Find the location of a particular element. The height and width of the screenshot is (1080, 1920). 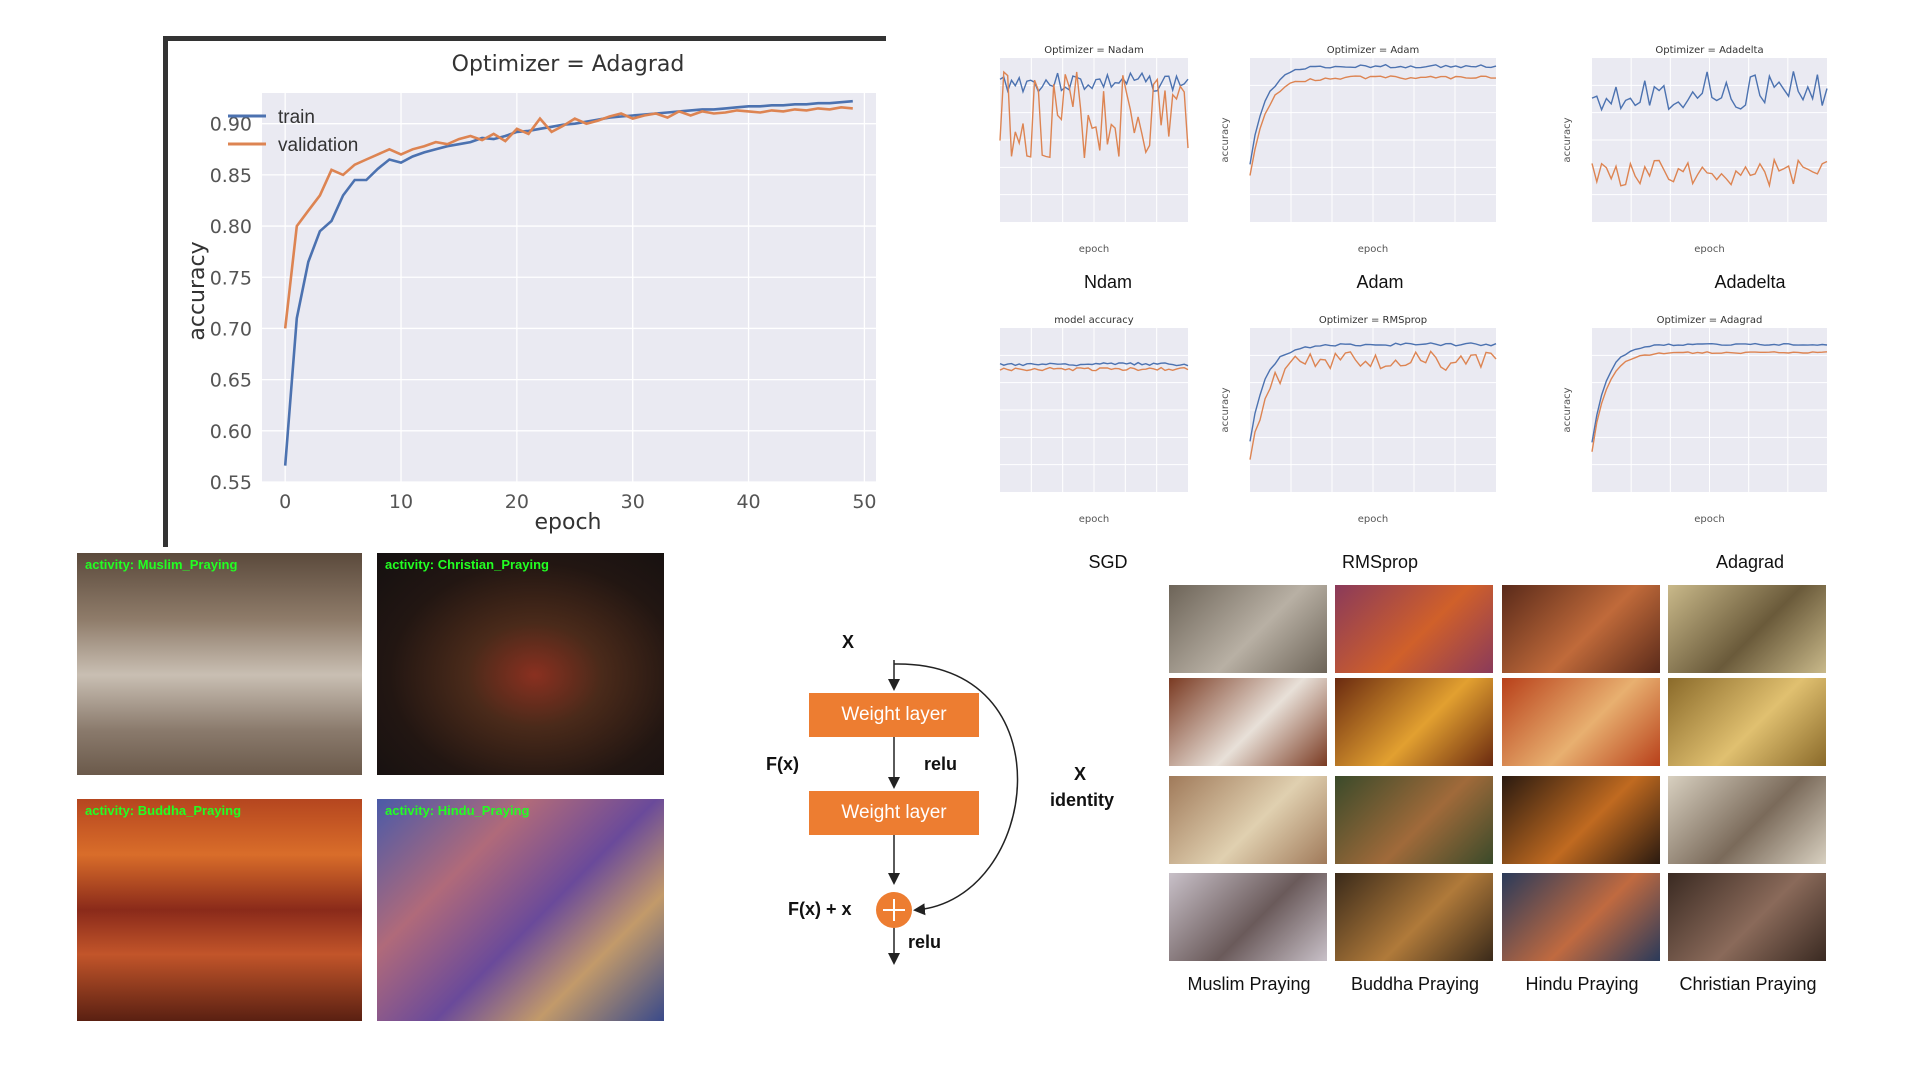

plot-area is located at coordinates (569, 287).